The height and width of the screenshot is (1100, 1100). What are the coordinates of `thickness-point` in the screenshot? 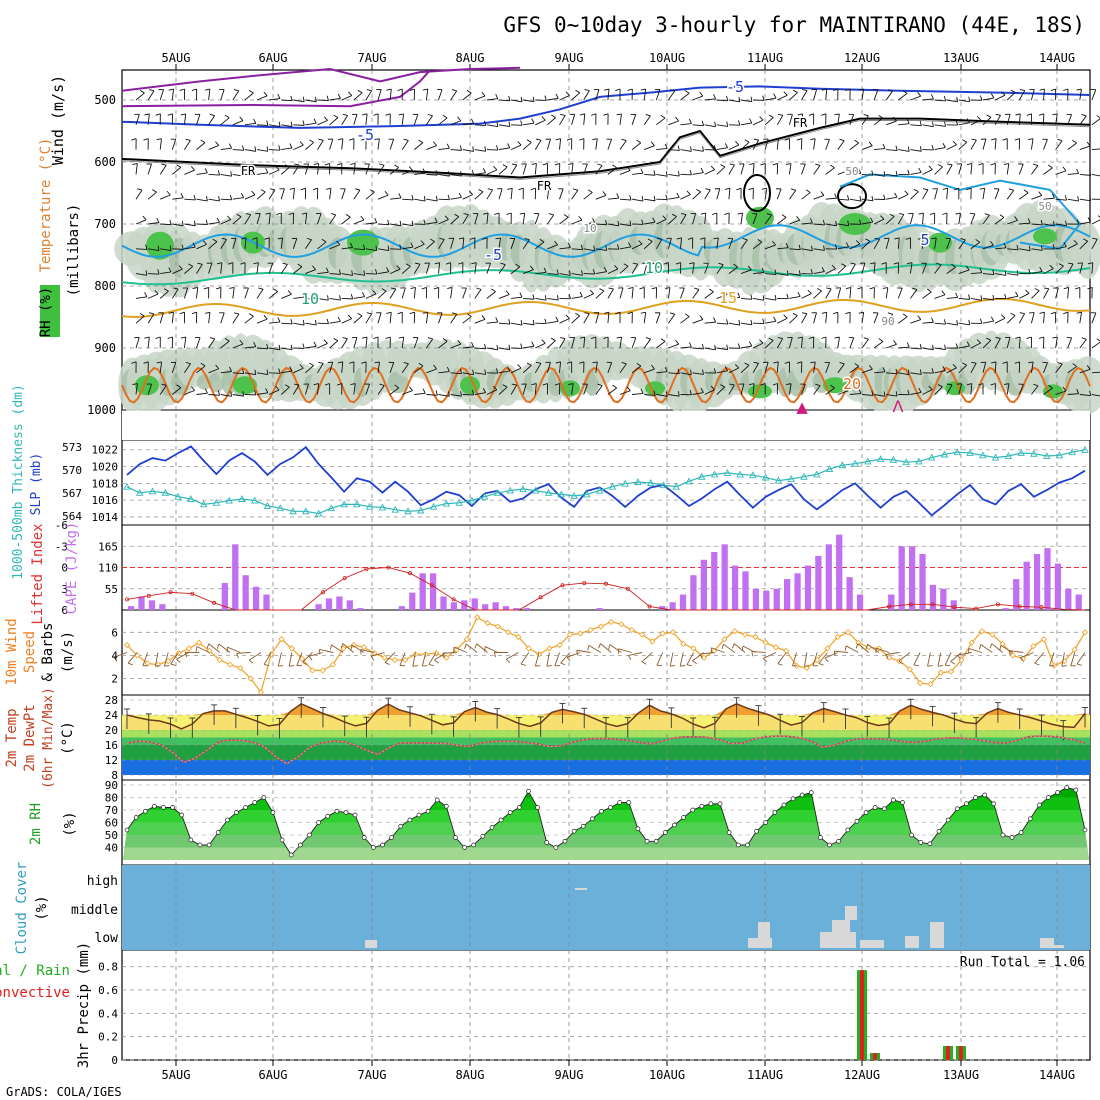 It's located at (152, 491).